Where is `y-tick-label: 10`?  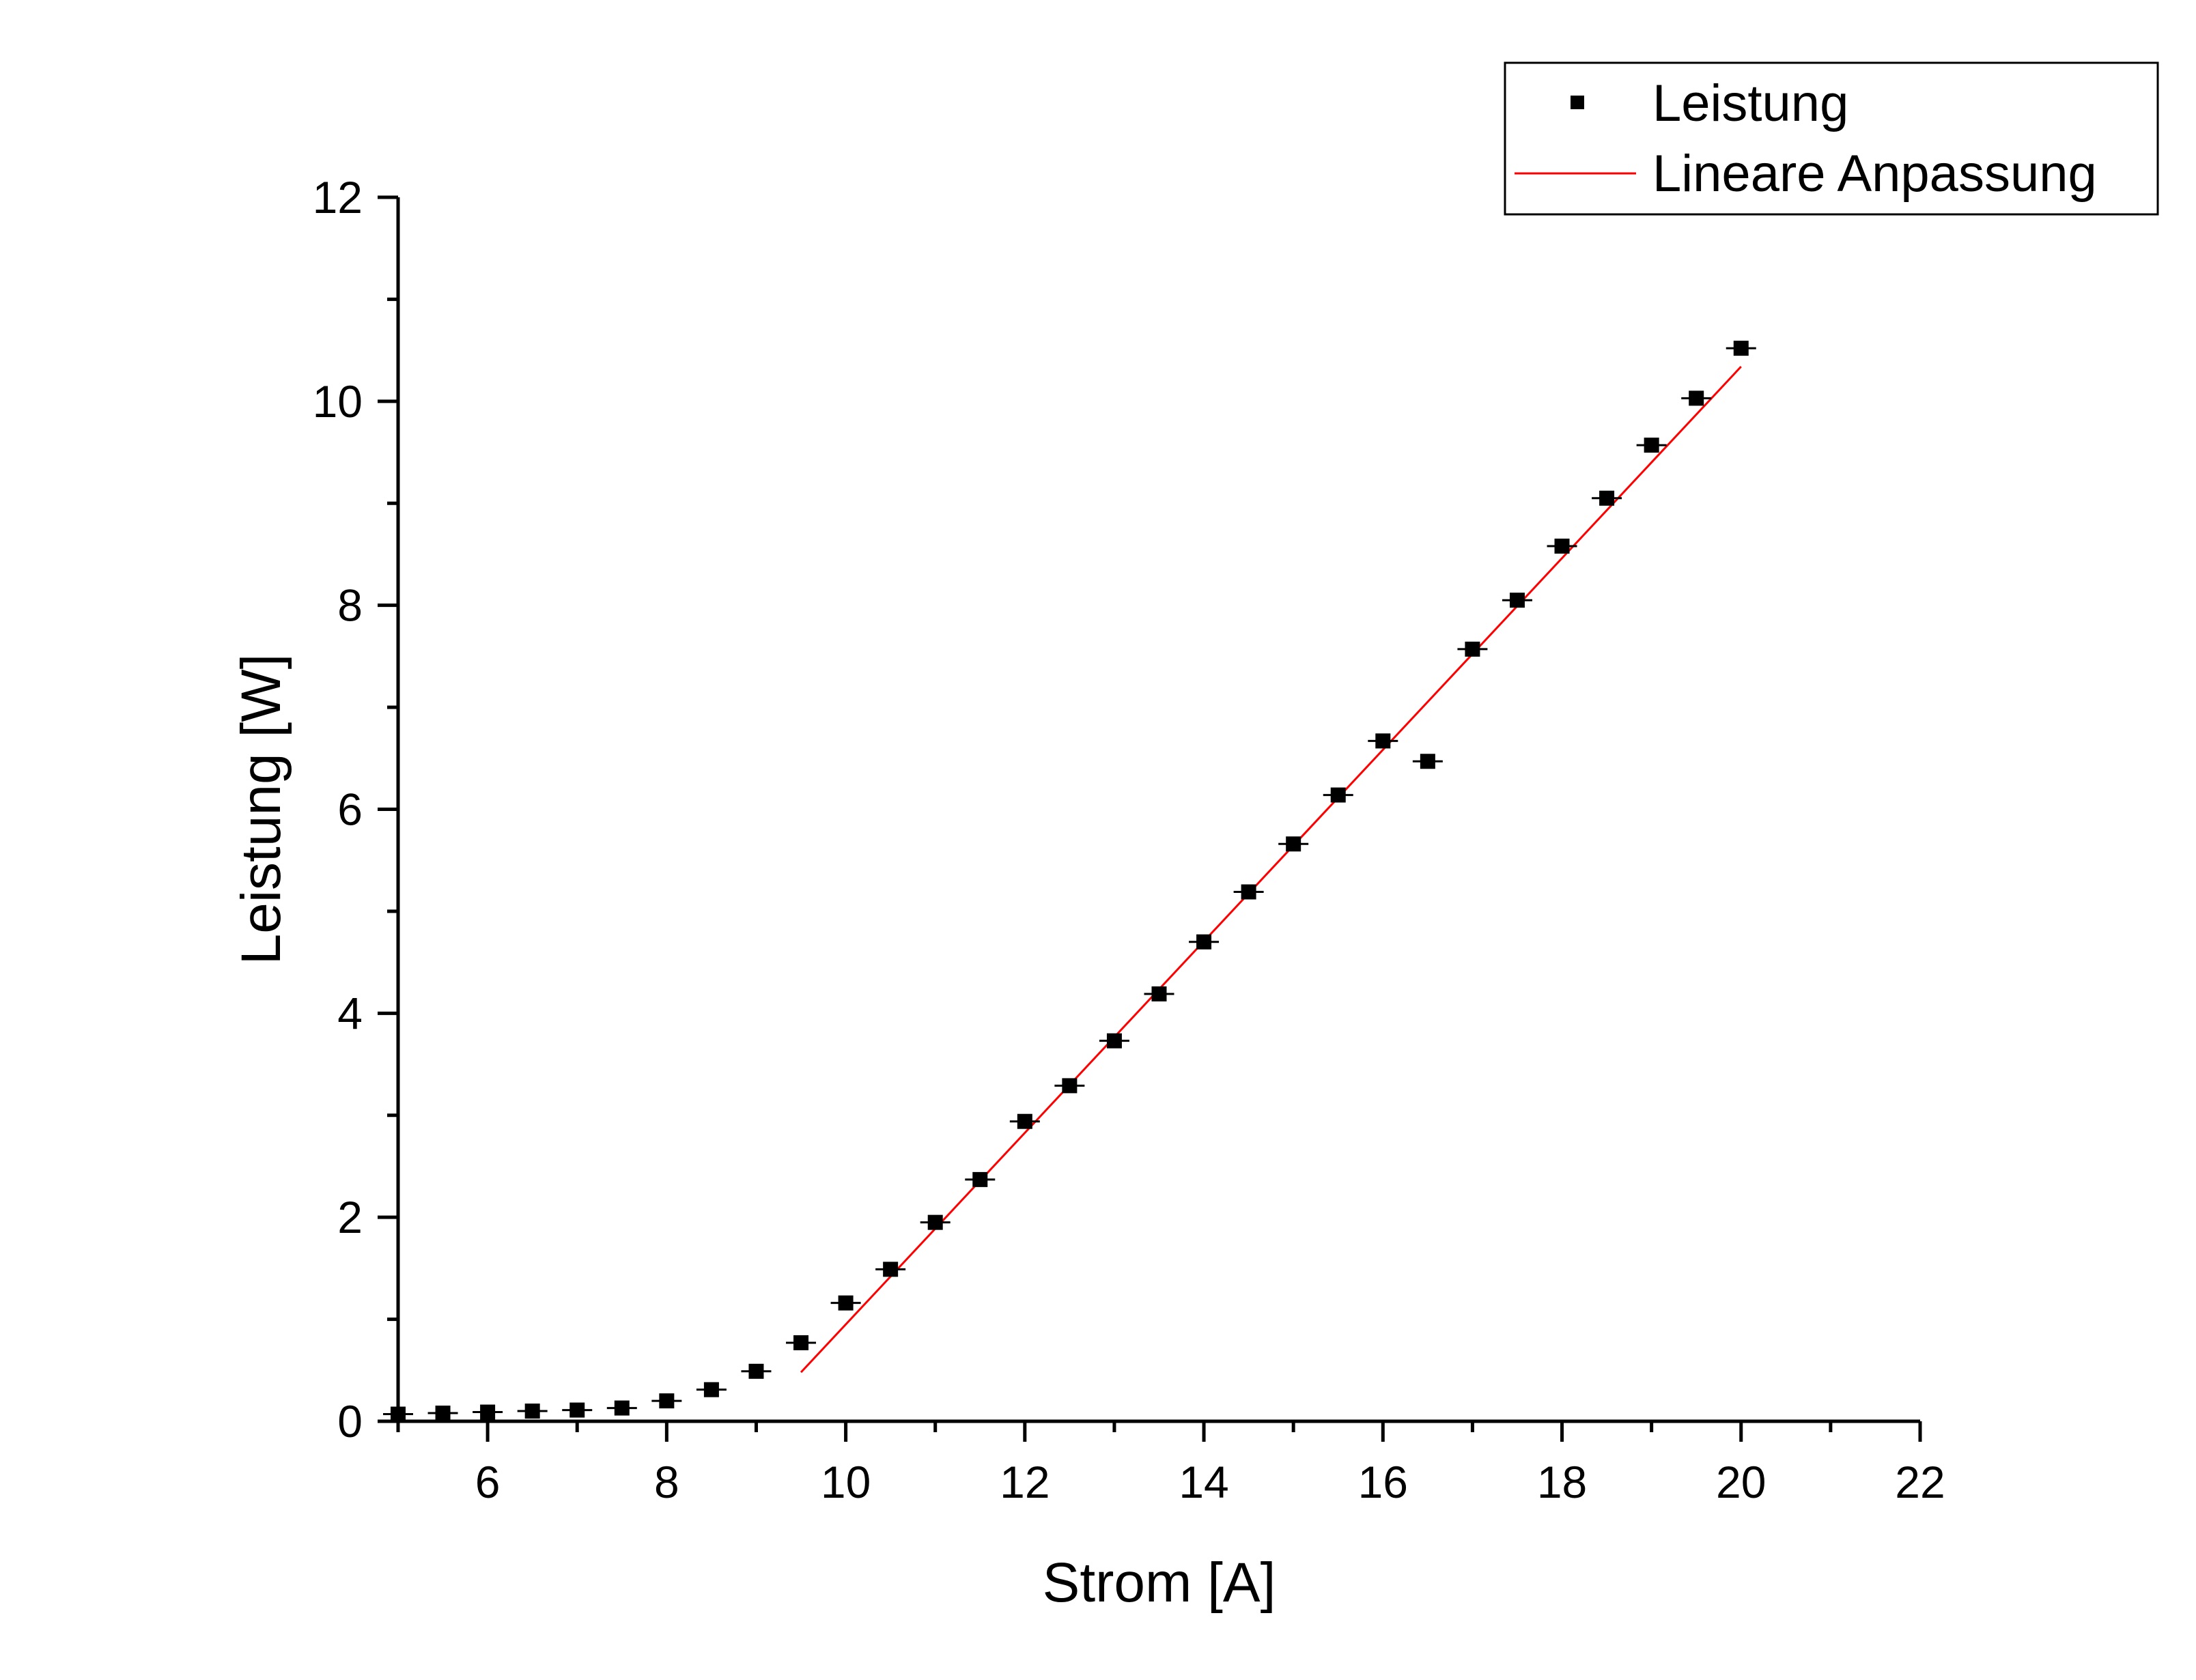
y-tick-label: 10 is located at coordinates (338, 401).